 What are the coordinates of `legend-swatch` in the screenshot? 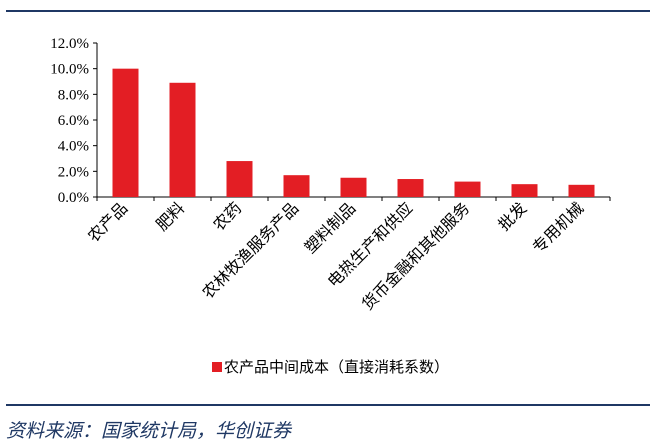 It's located at (216, 366).